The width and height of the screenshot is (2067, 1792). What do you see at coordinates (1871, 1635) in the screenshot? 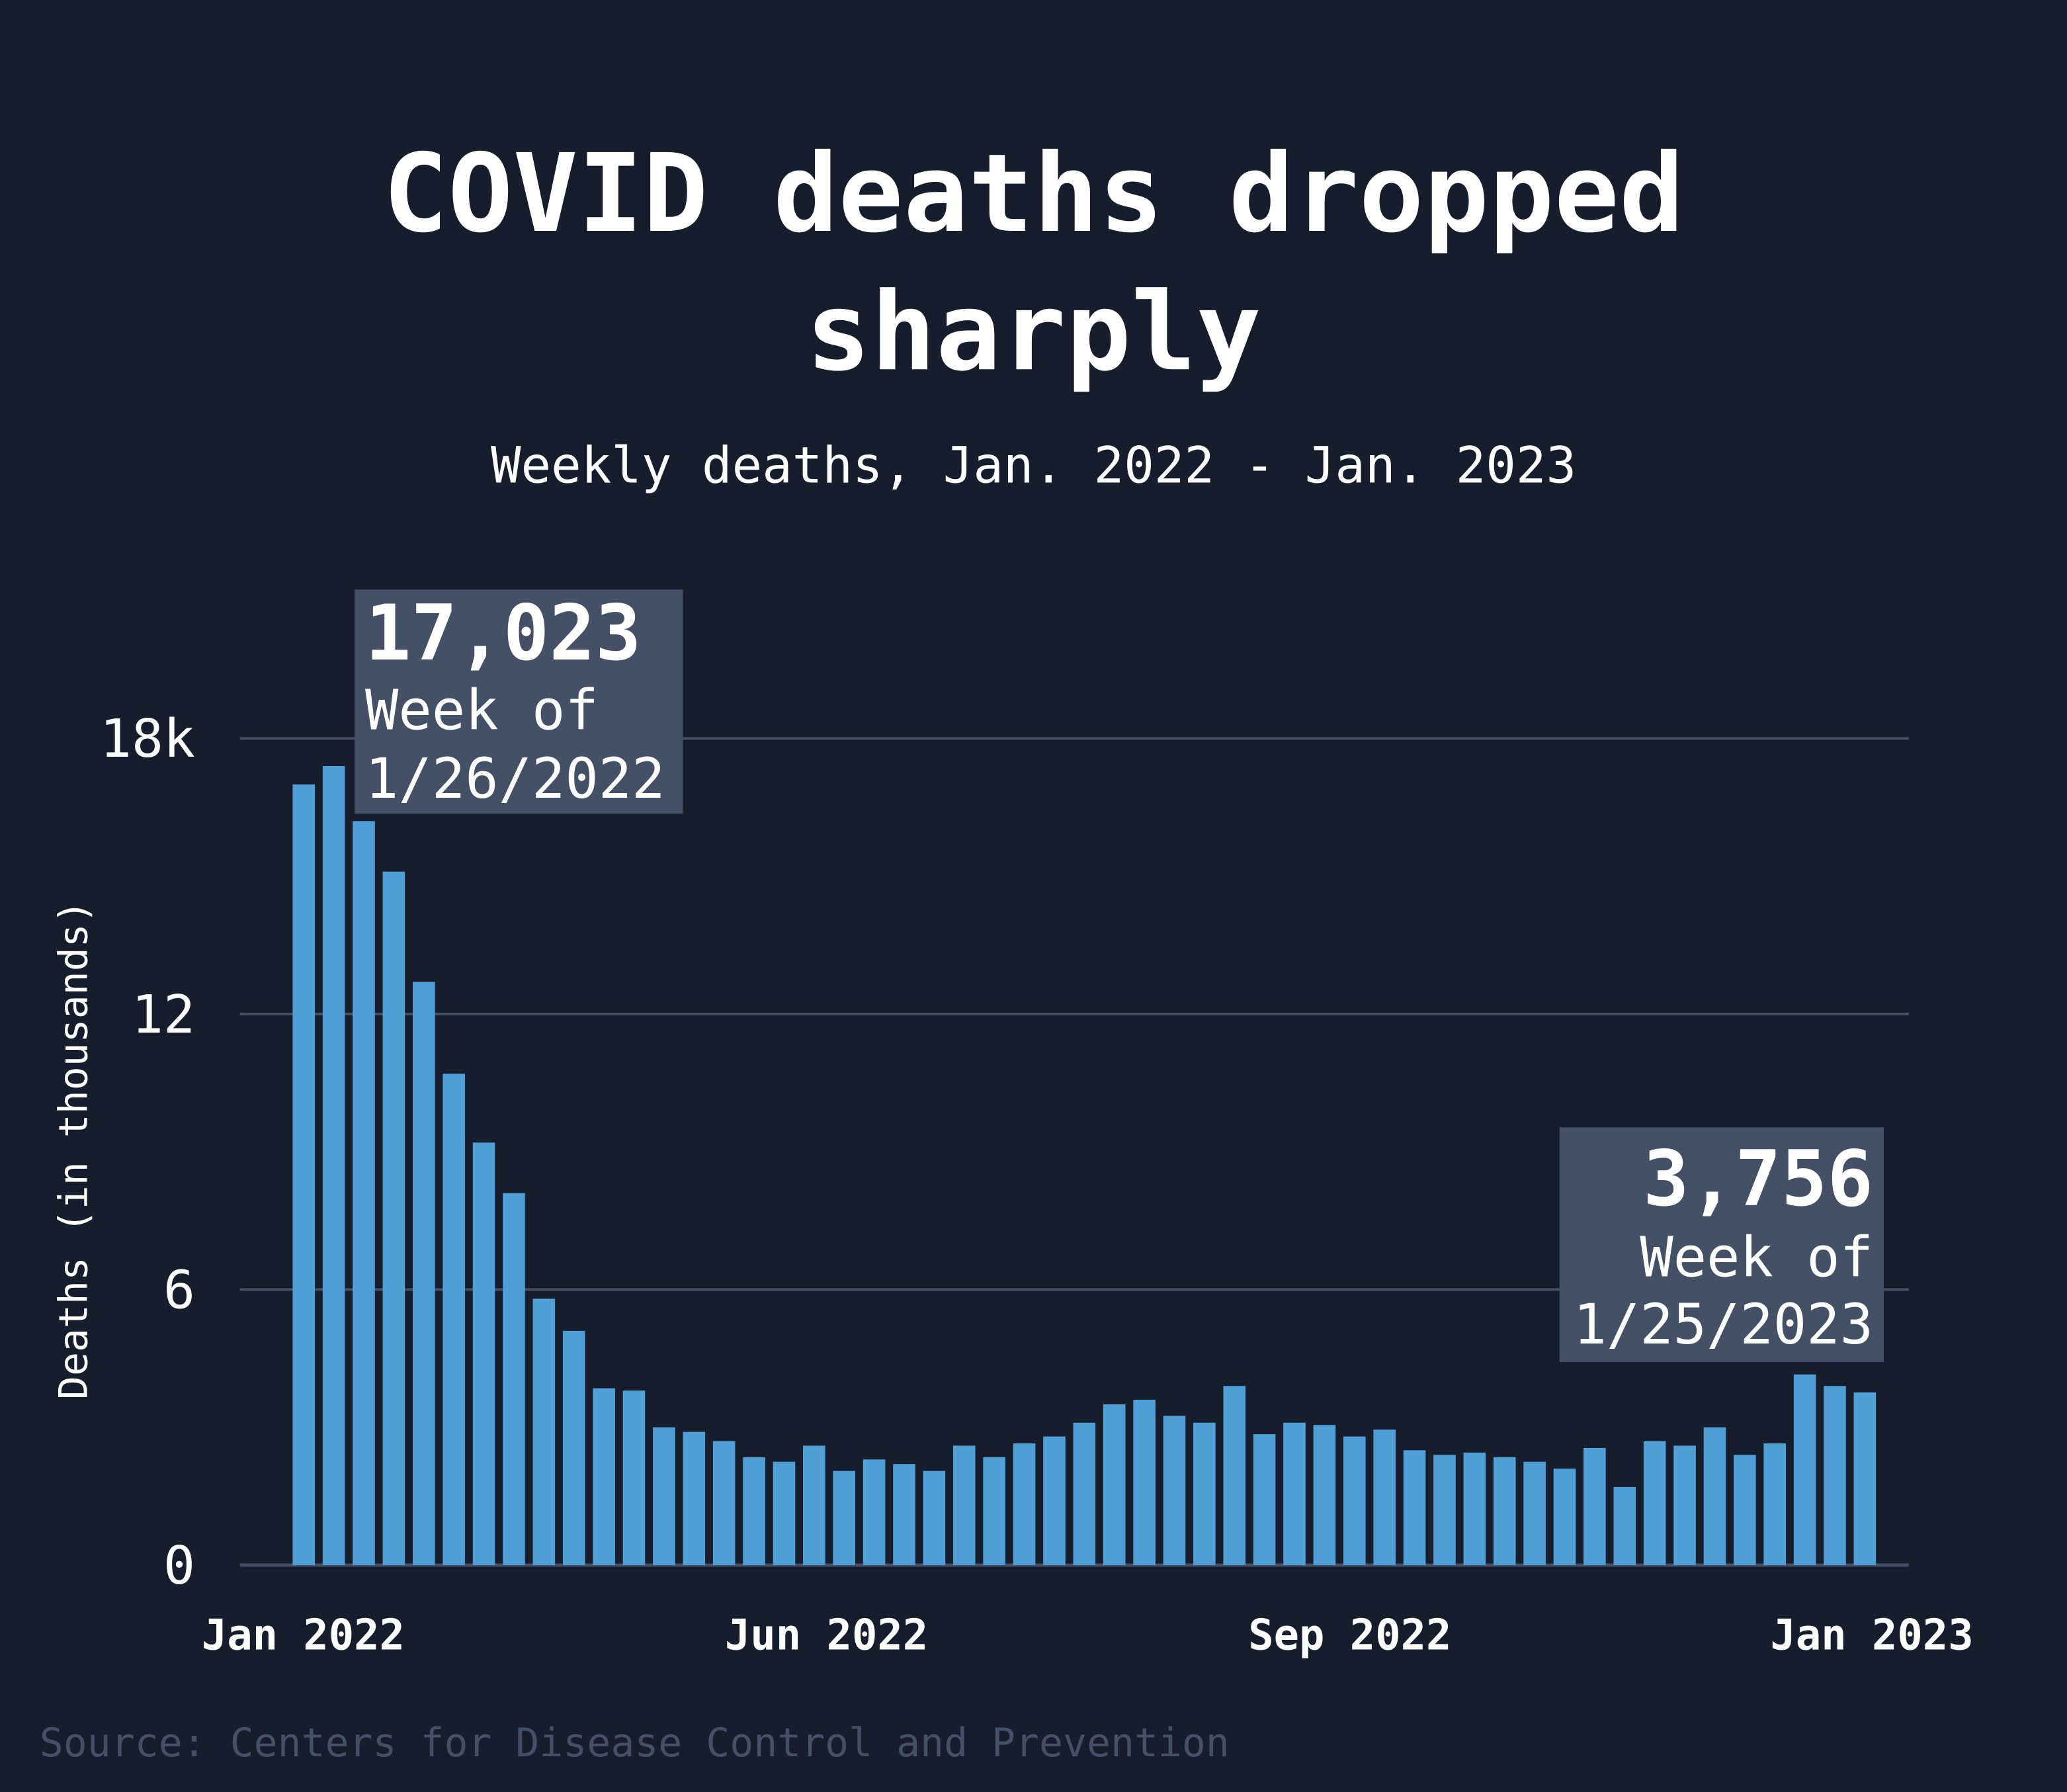
I see `x-tick-label: Jan 2023` at bounding box center [1871, 1635].